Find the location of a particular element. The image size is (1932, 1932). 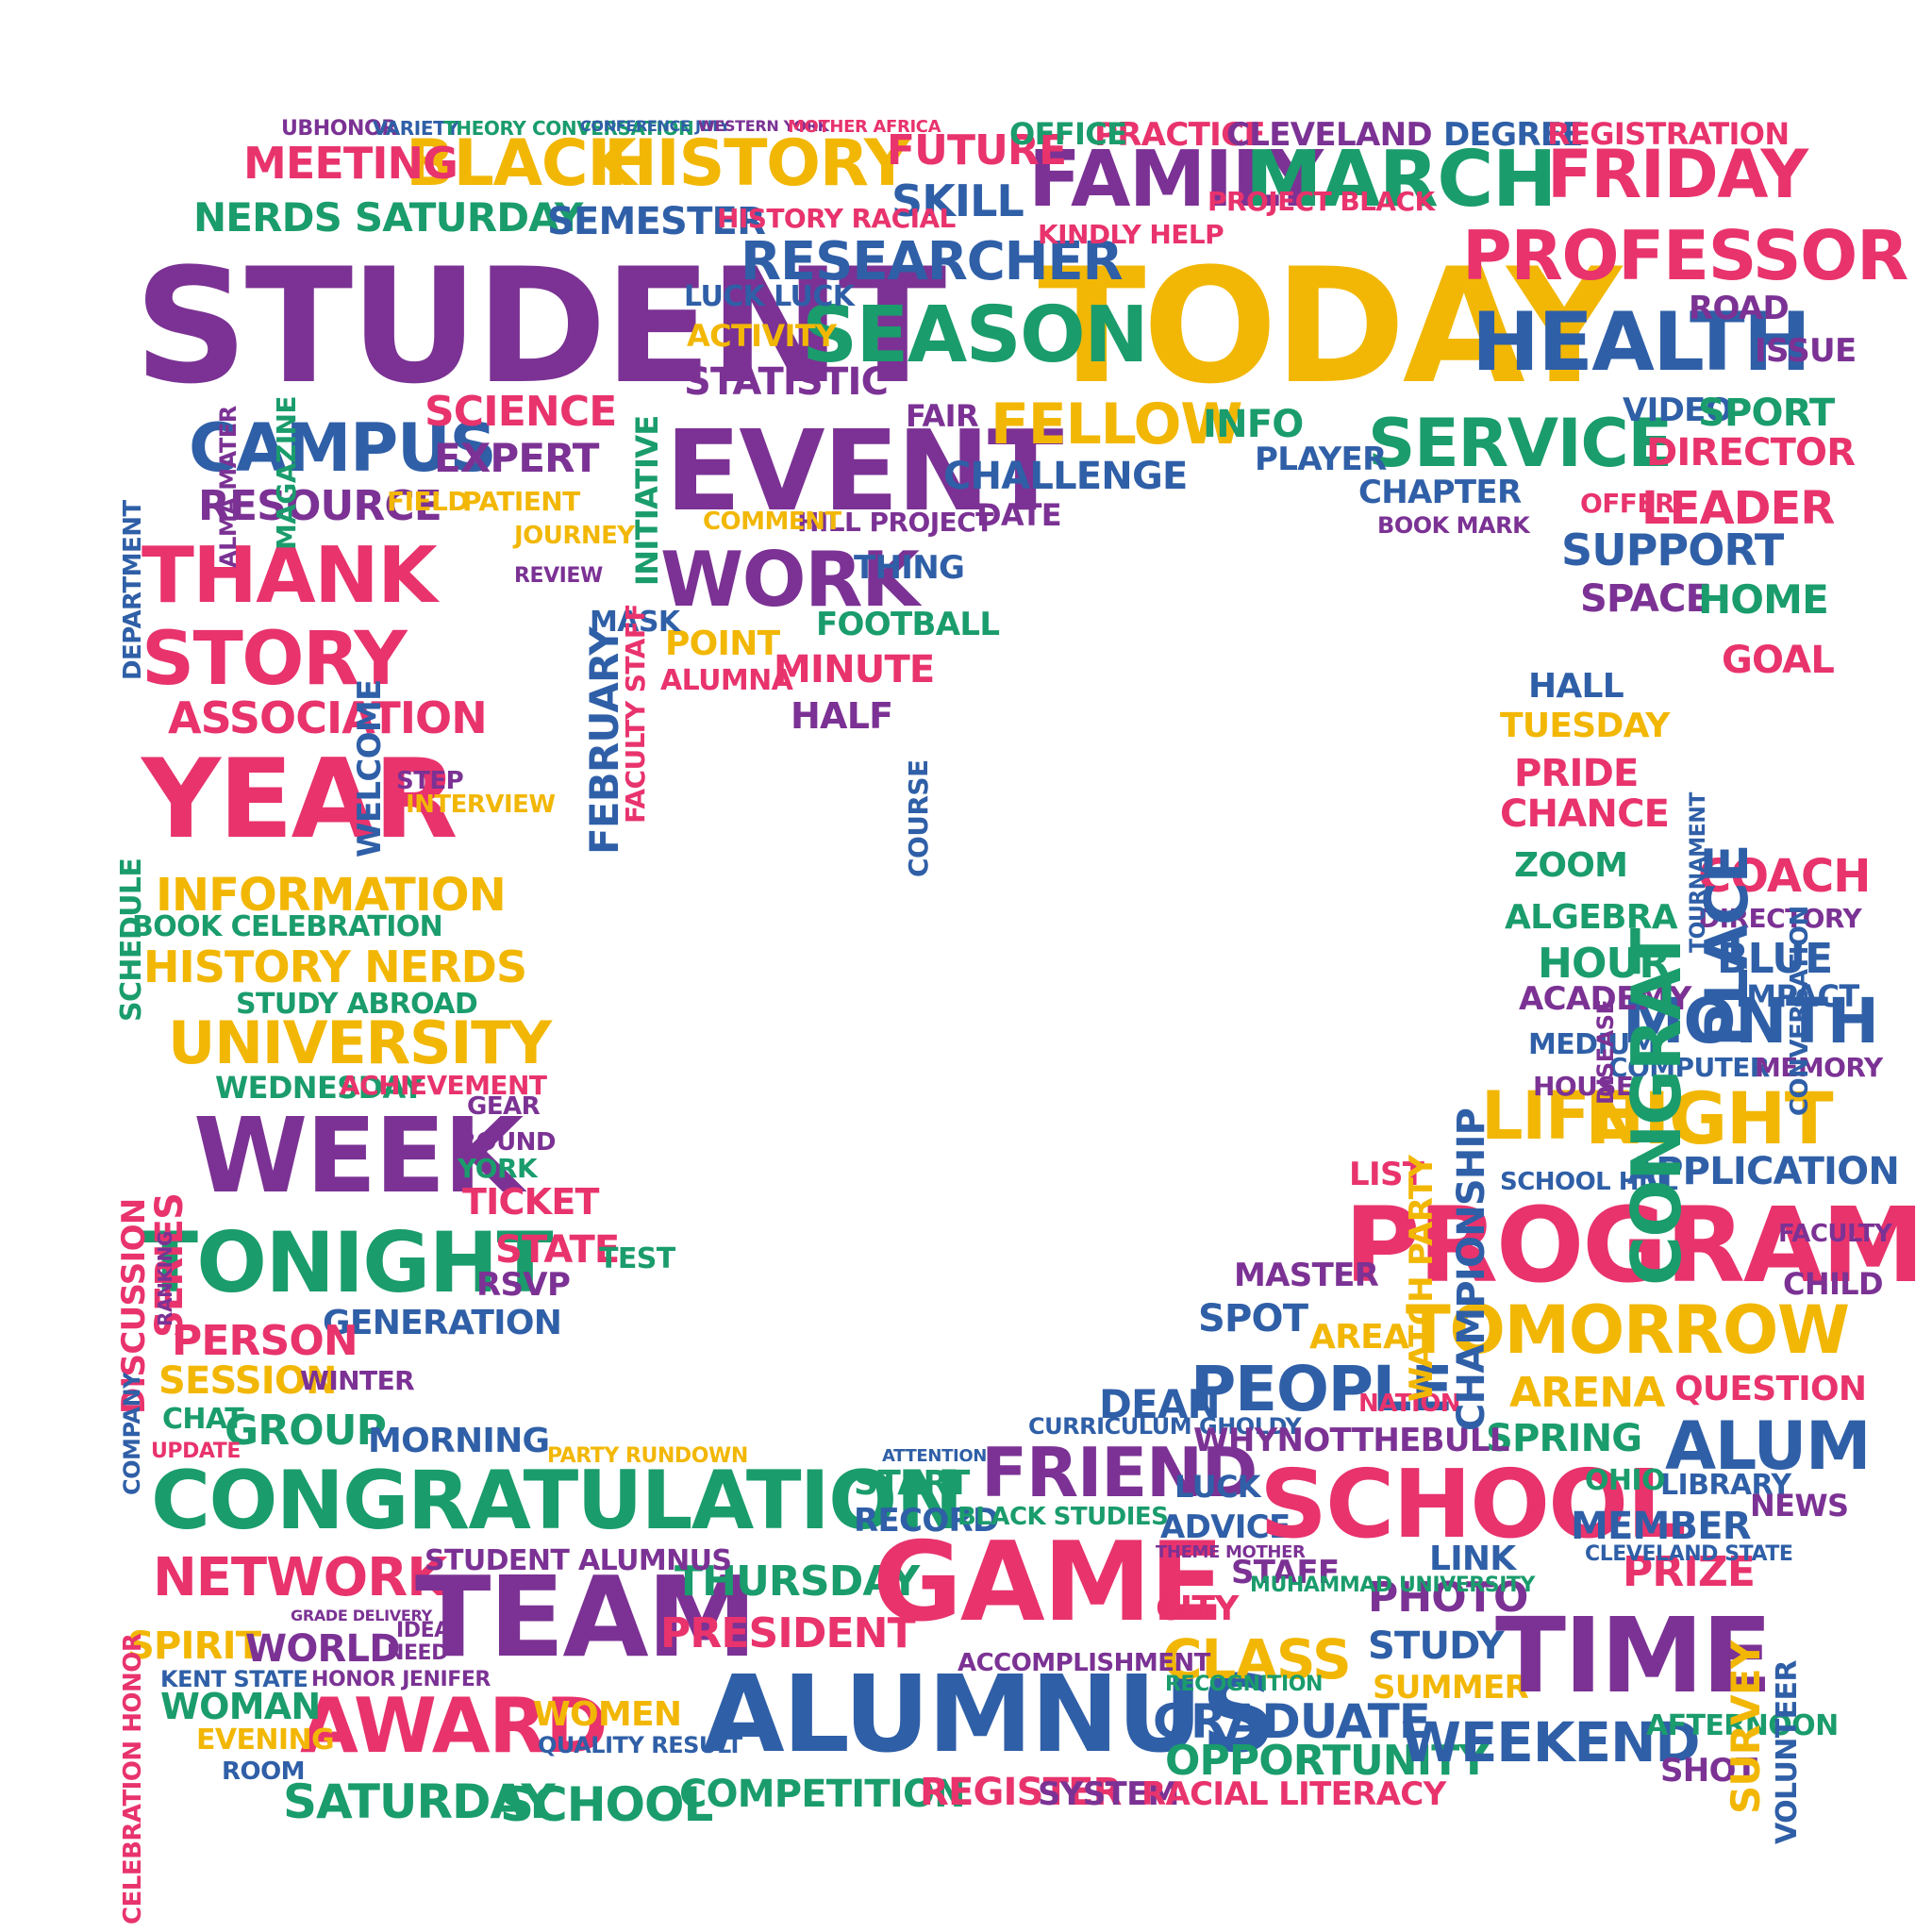

word-player: PLAYER is located at coordinates (1321, 459).